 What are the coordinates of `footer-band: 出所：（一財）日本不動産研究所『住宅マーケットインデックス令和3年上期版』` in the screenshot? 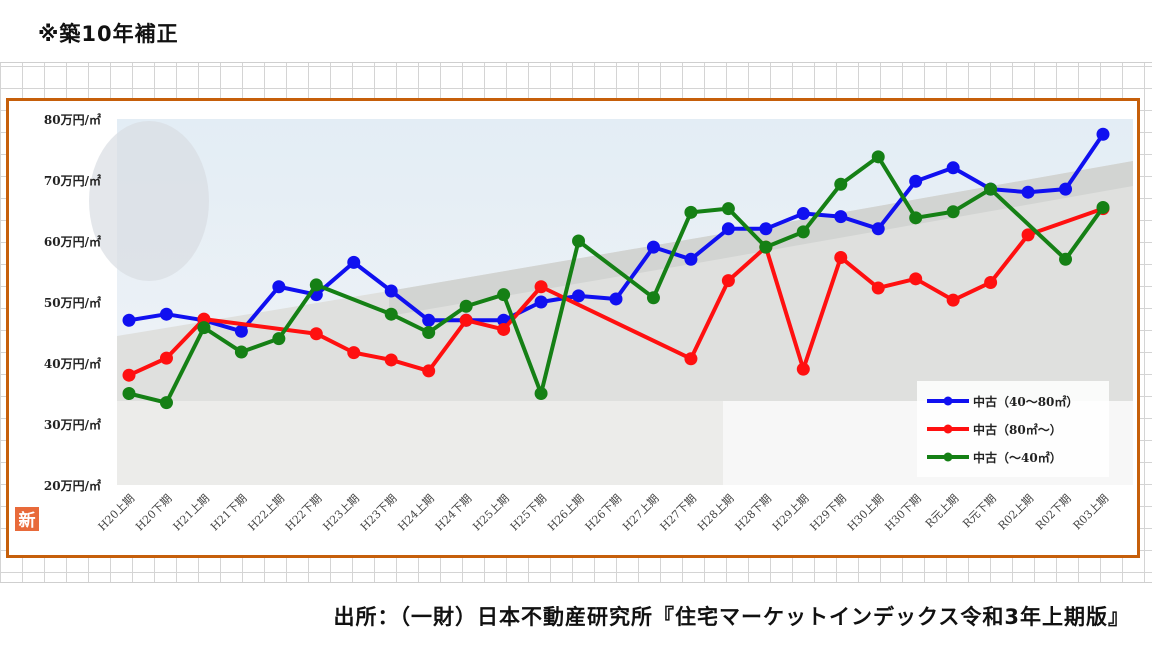 It's located at (576, 615).